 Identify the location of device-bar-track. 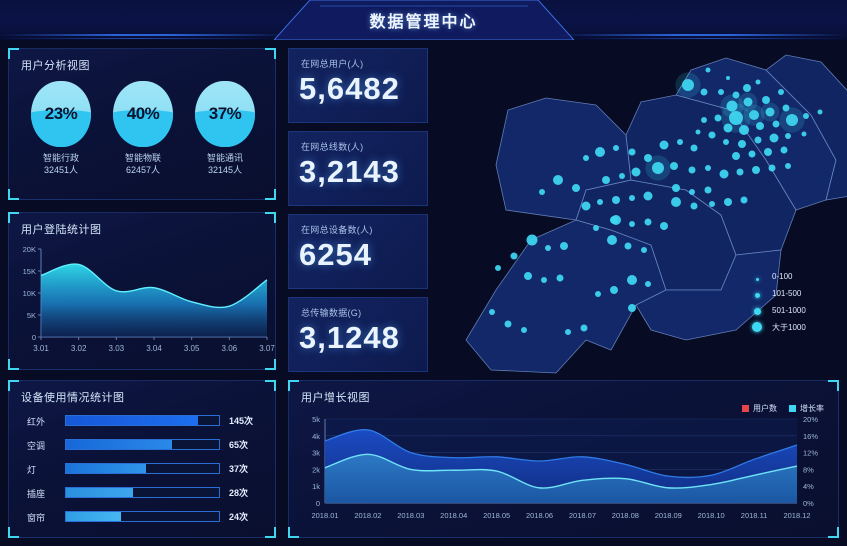
(142, 516).